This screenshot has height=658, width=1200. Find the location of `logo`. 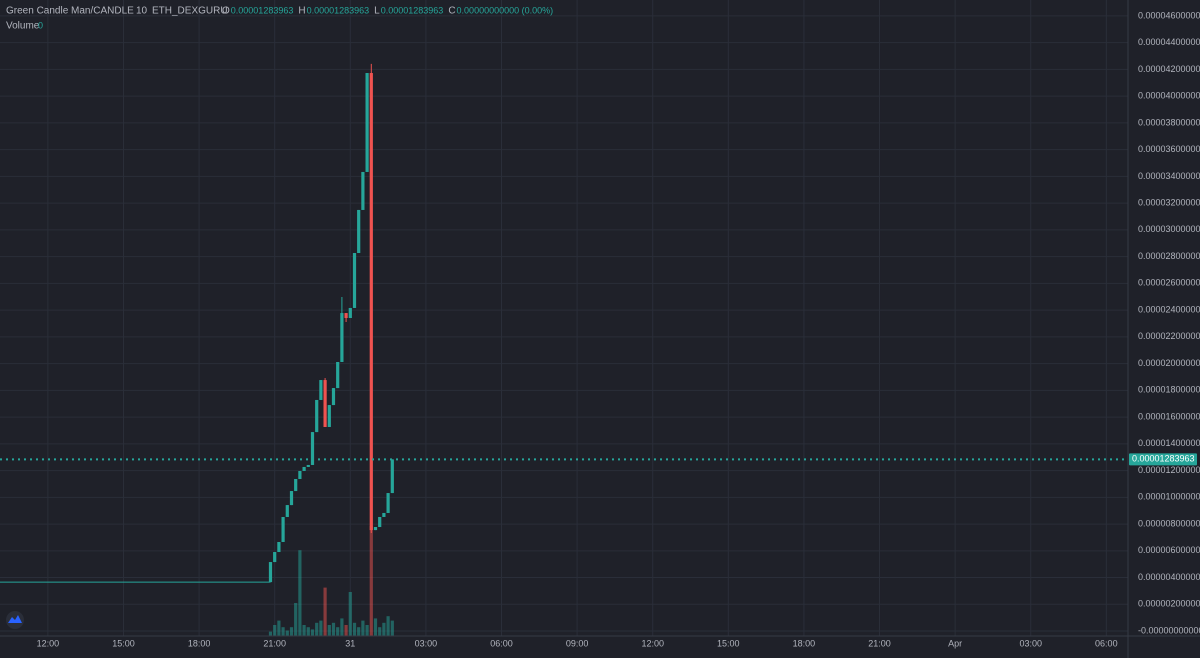

logo is located at coordinates (15, 620).